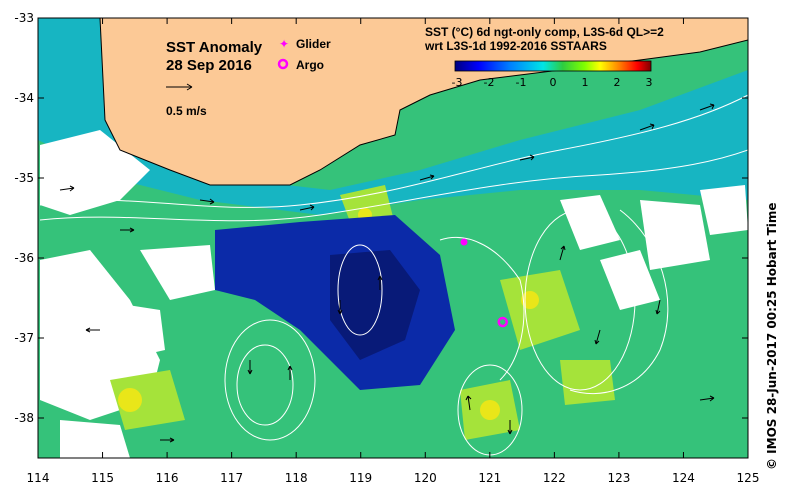  Describe the element at coordinates (360, 478) in the screenshot. I see `x-tick-label: 119` at that location.